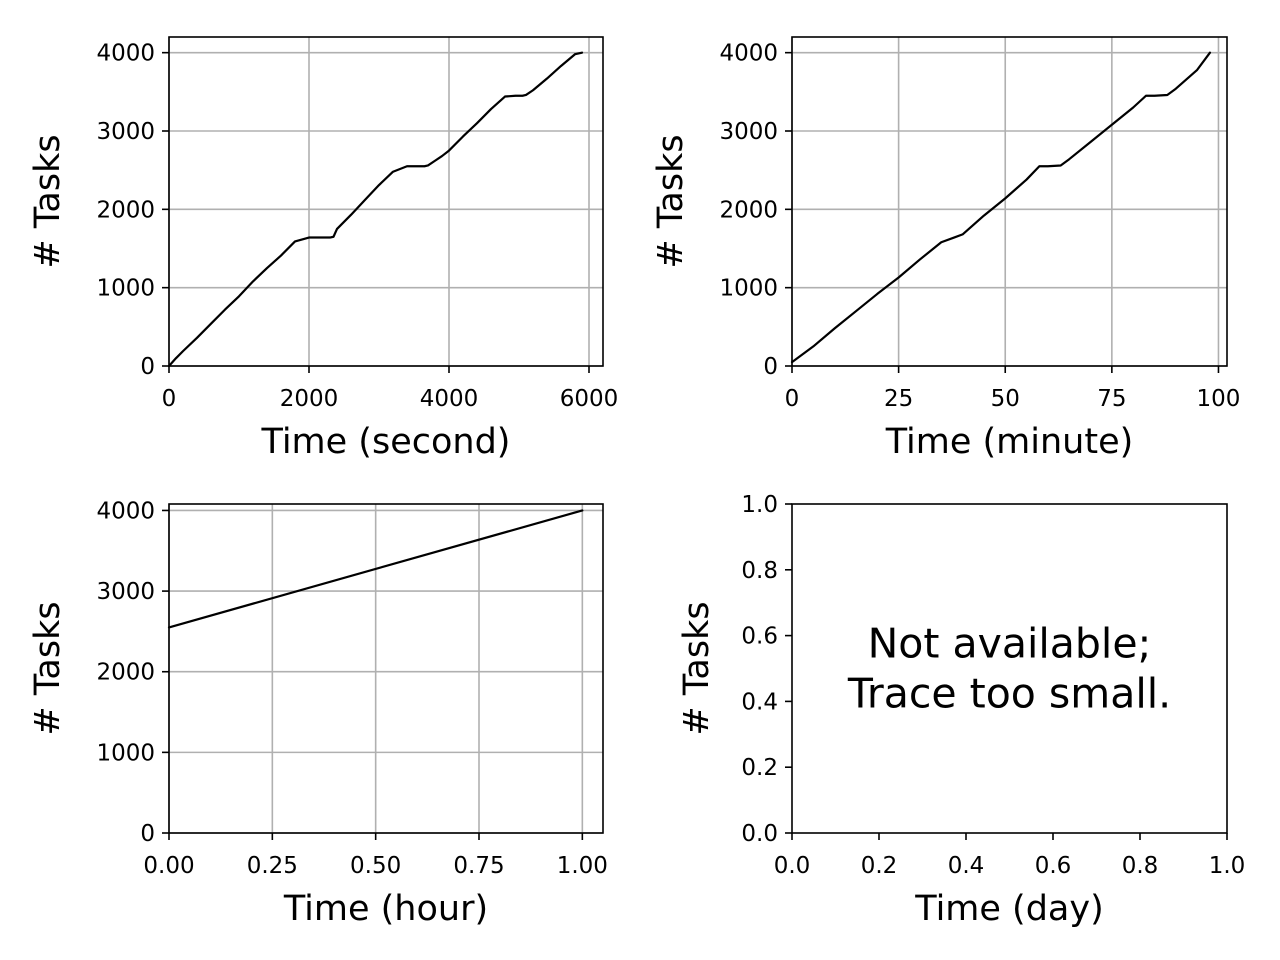 This screenshot has height=960, width=1280. I want to click on x-tick-label: 0.00, so click(168, 866).